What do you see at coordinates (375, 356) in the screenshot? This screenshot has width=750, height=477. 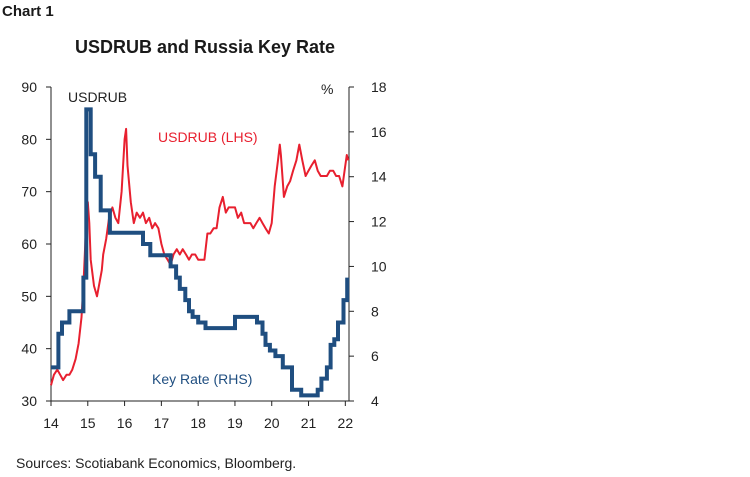 I see `right-axis-tick-label: 6` at bounding box center [375, 356].